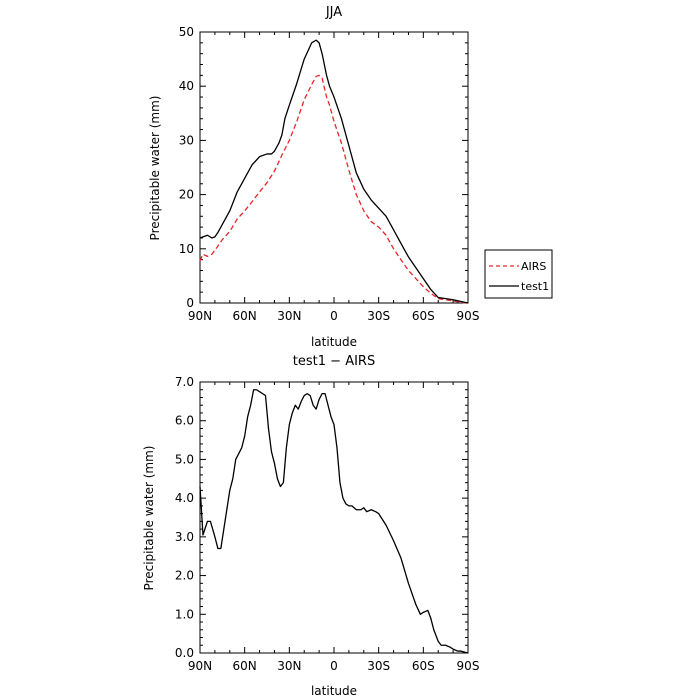 This screenshot has width=700, height=700. What do you see at coordinates (186, 32) in the screenshot?
I see `y-tick-label: 50` at bounding box center [186, 32].